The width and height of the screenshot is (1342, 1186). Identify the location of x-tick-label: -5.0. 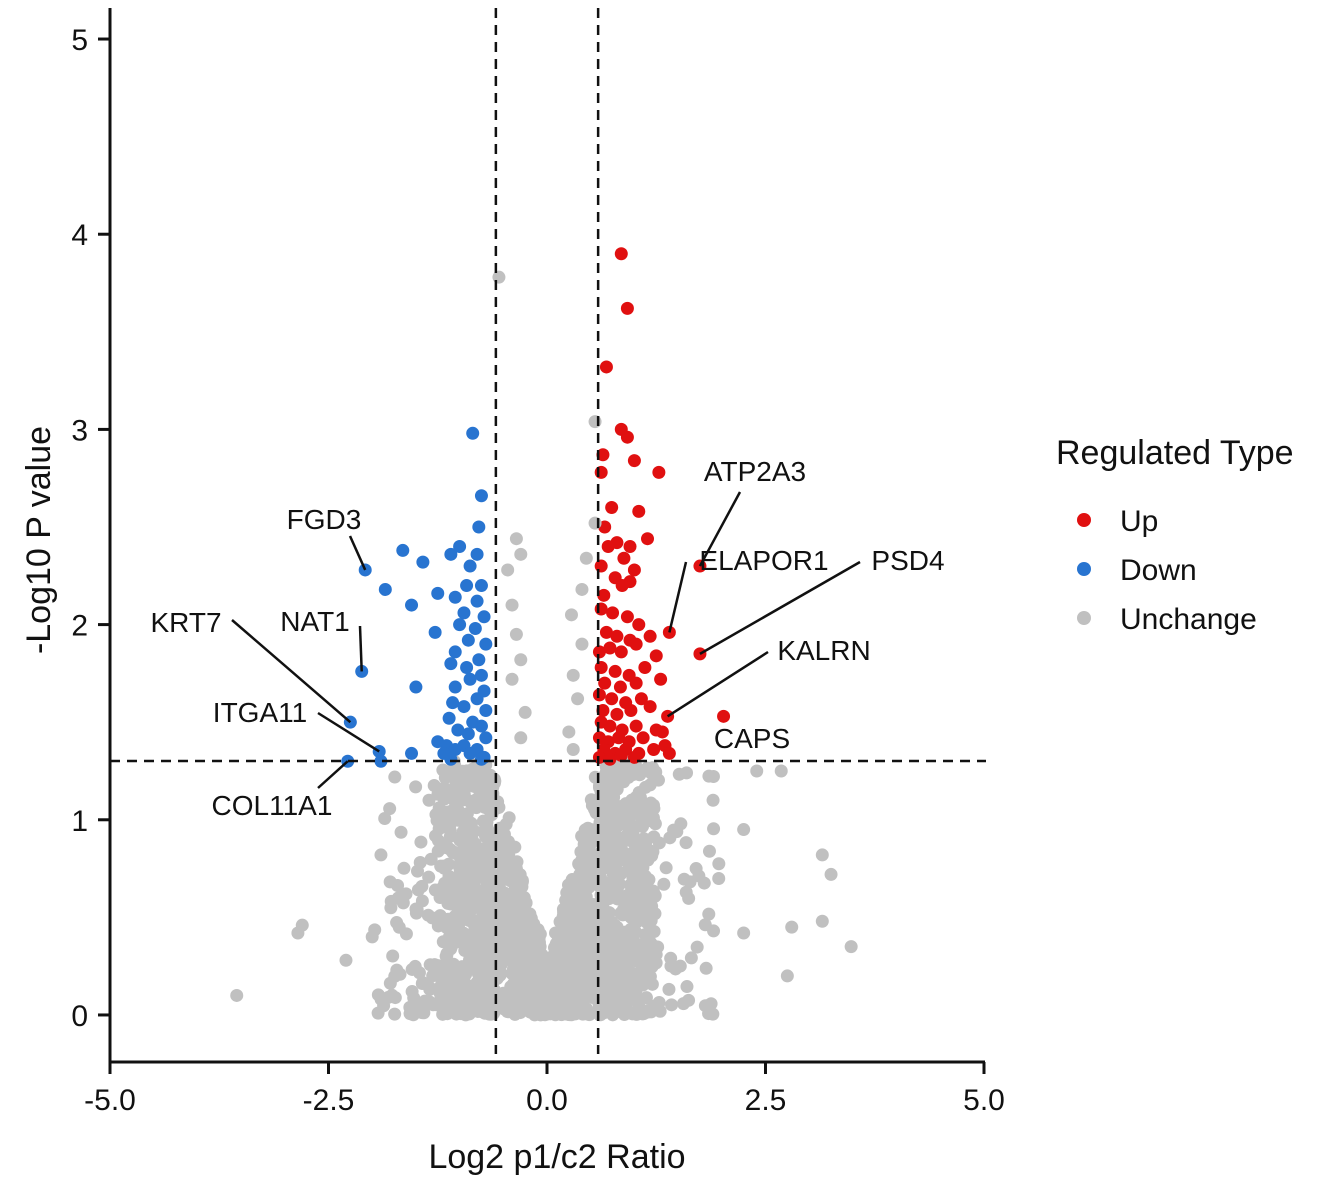
(110, 1100).